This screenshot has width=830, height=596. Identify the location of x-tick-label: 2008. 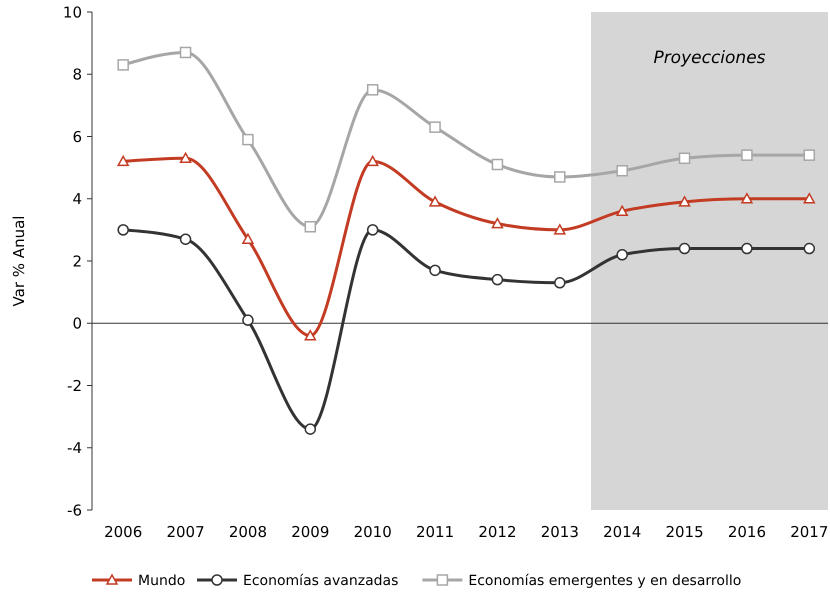
(248, 532).